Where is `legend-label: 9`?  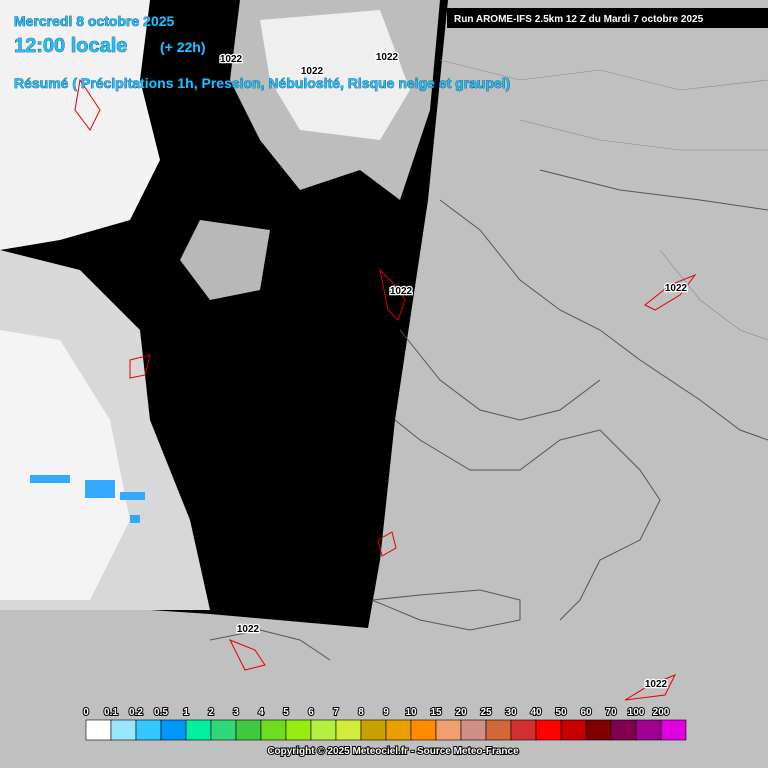
legend-label: 9 is located at coordinates (386, 712).